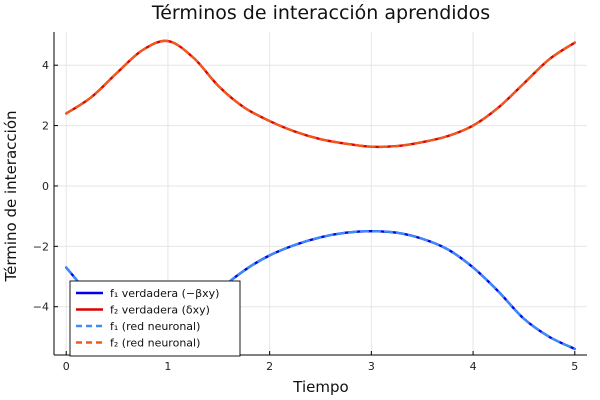  I want to click on x-tick-label-5: 5, so click(574, 366).